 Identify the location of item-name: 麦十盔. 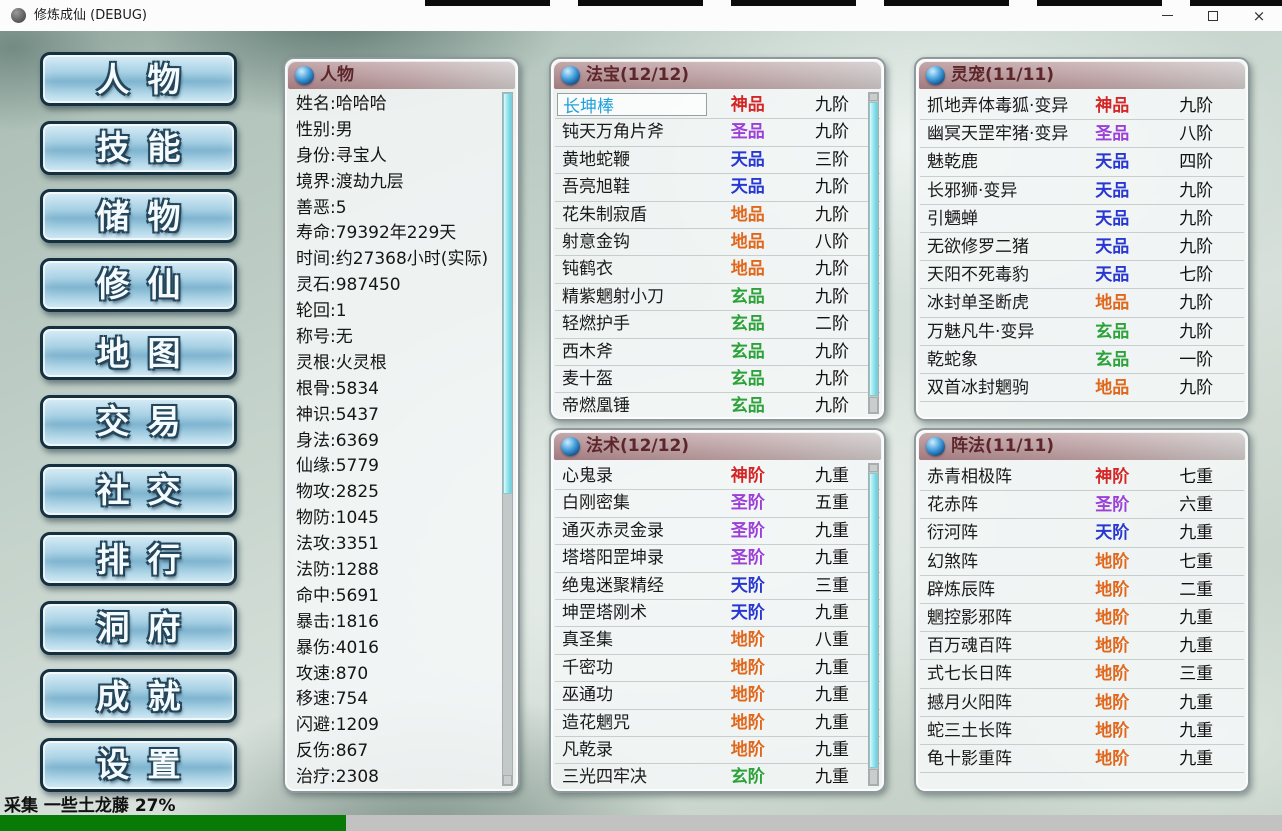
(587, 378).